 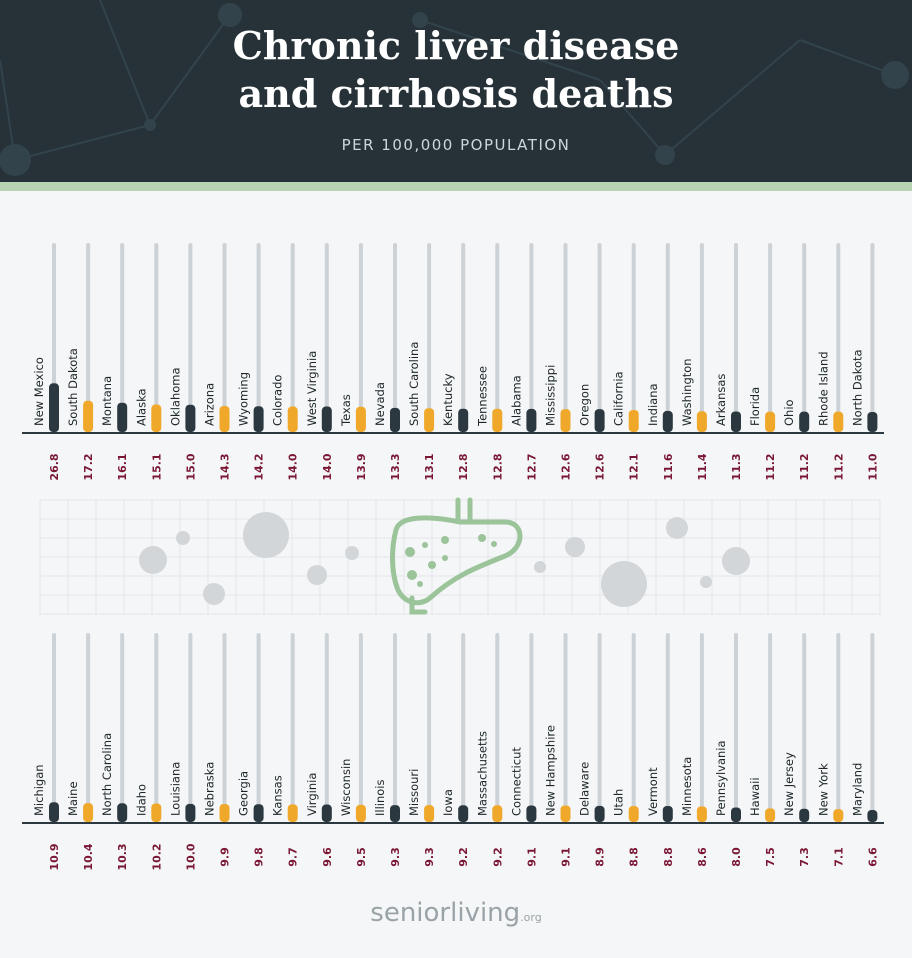 What do you see at coordinates (531, 857) in the screenshot?
I see `value-label: 9.1` at bounding box center [531, 857].